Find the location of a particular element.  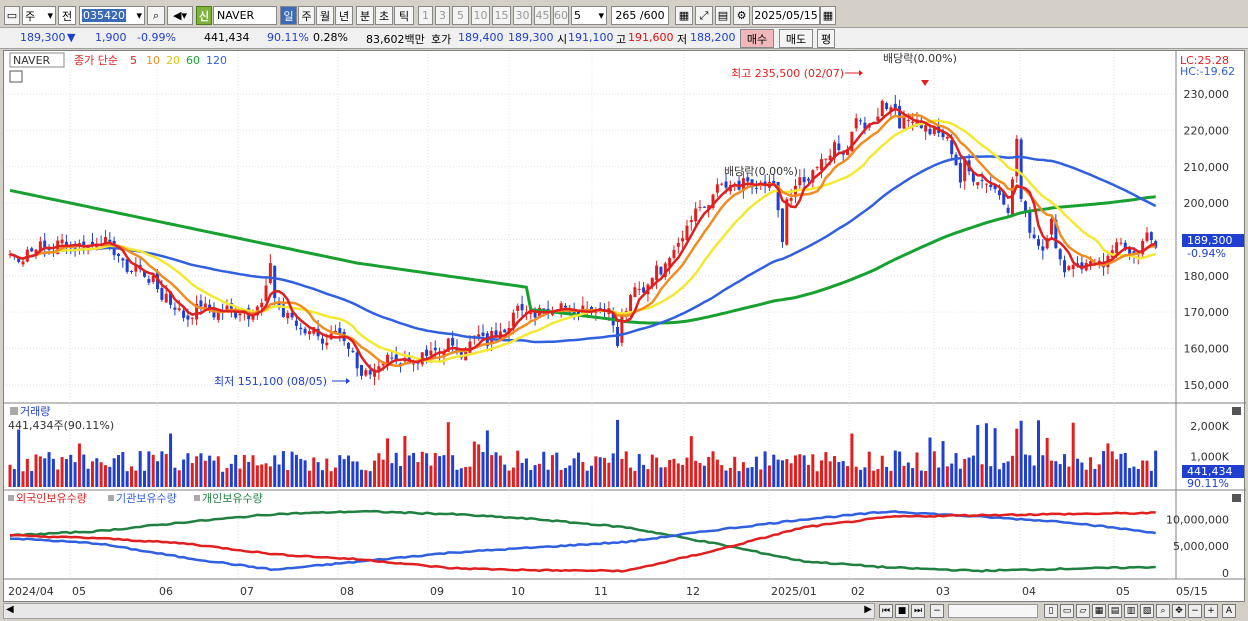

scroll-right-icon: ▶ is located at coordinates (868, 609).